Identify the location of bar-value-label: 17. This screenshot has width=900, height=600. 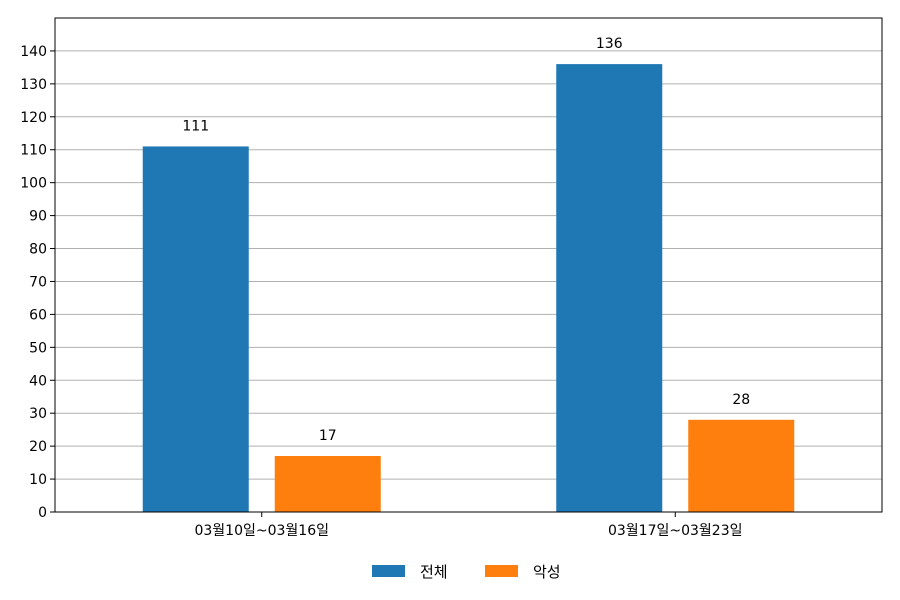
(328, 436).